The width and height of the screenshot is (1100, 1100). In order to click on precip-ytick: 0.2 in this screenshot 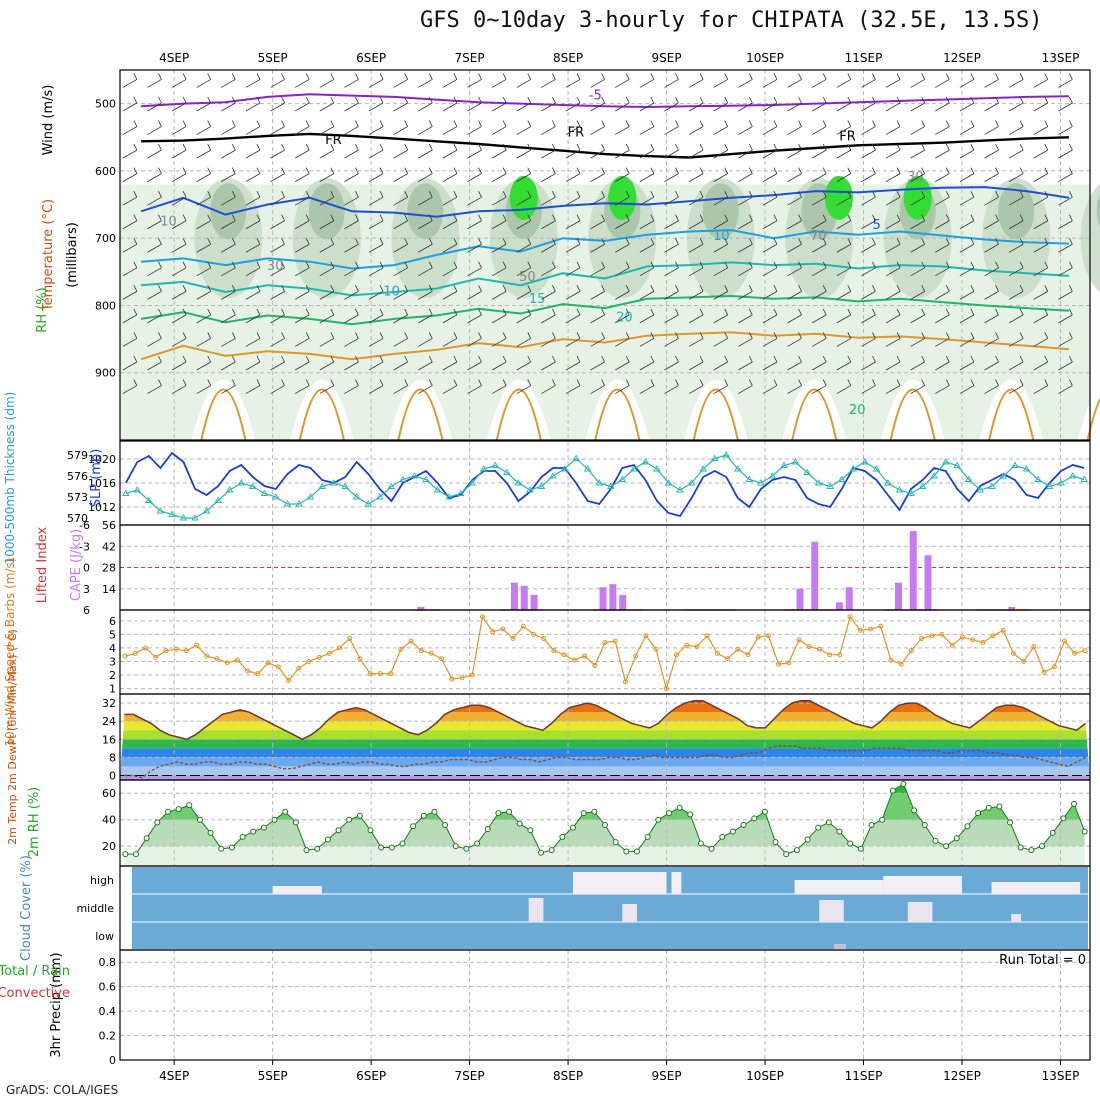, I will do `click(108, 1036)`.